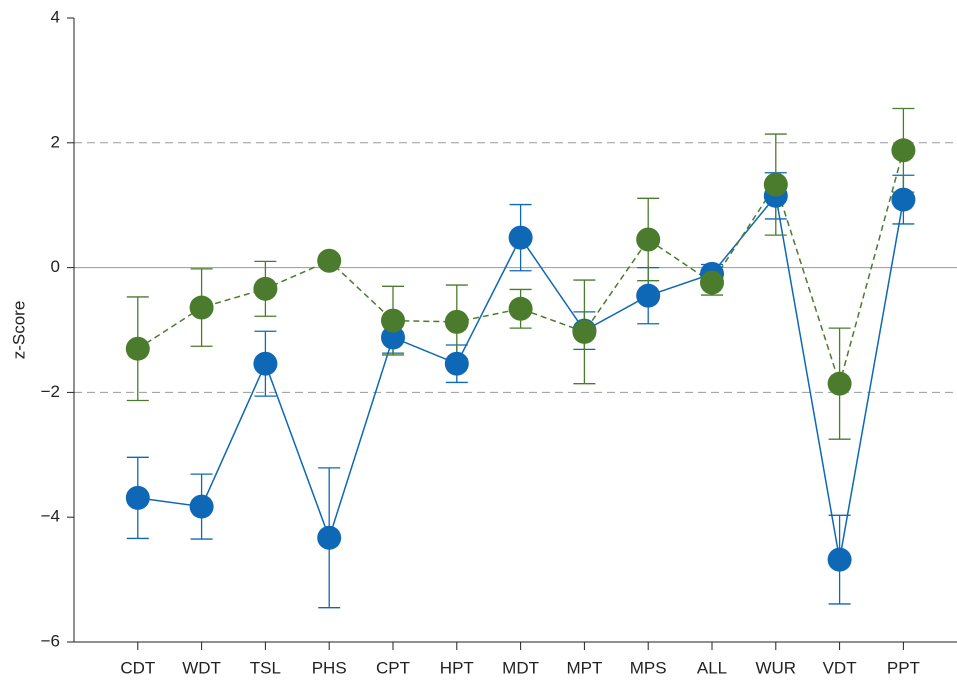  I want to click on y-tick-label: 4, so click(55, 16).